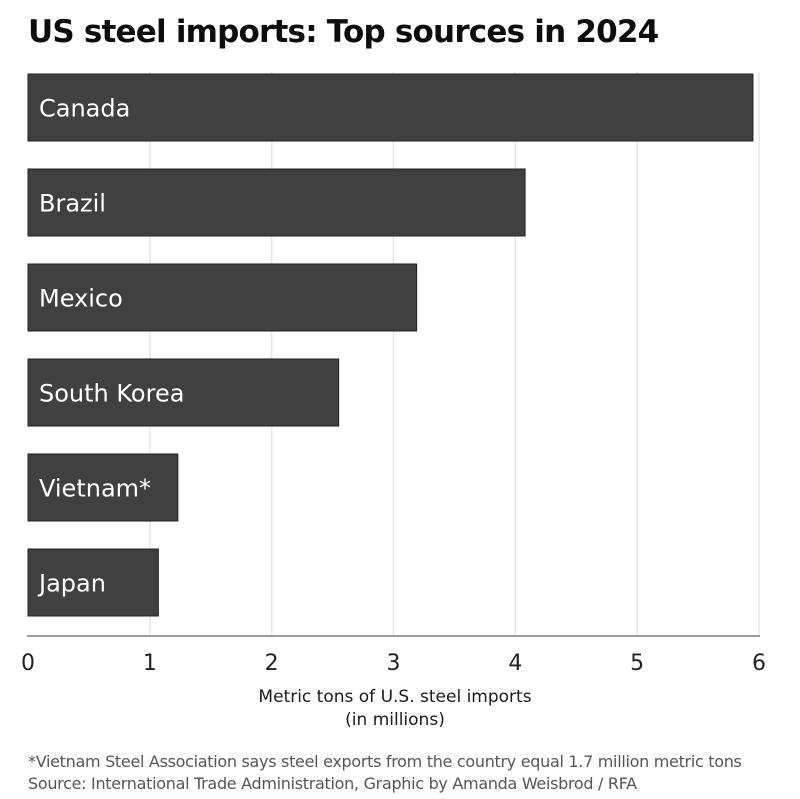 This screenshot has height=799, width=800. Describe the element at coordinates (150, 663) in the screenshot. I see `x-tick-label: 1` at that location.